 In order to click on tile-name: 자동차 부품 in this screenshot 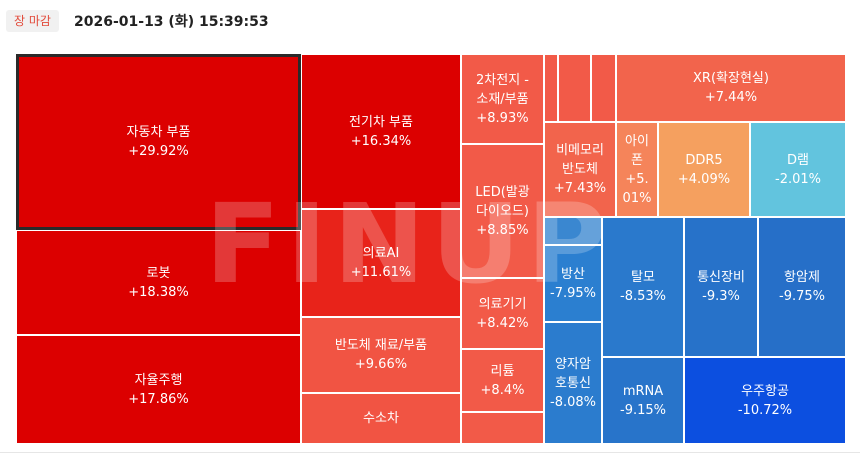, I will do `click(158, 132)`.